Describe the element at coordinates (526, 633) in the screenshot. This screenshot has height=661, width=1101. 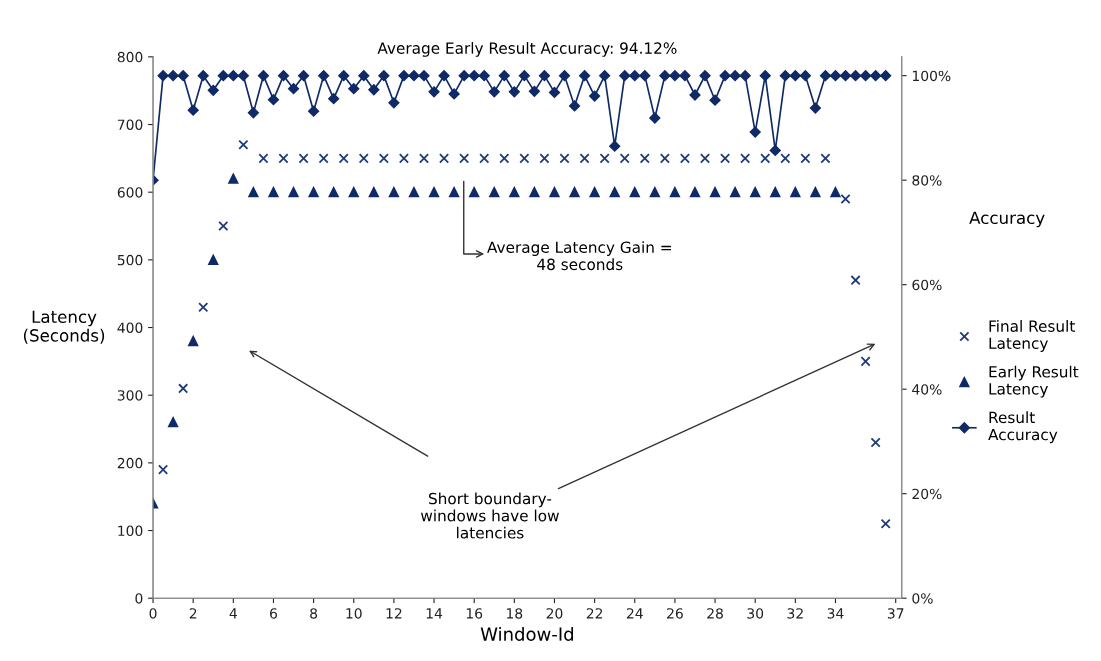
I see `x-axis-title: Window-Id` at that location.